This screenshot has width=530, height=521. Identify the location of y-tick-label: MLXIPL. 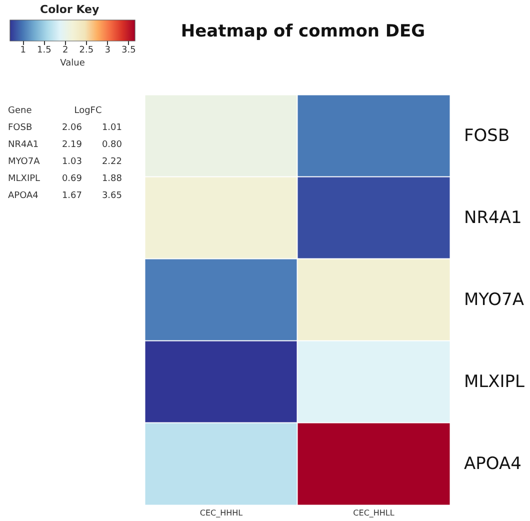
(495, 382).